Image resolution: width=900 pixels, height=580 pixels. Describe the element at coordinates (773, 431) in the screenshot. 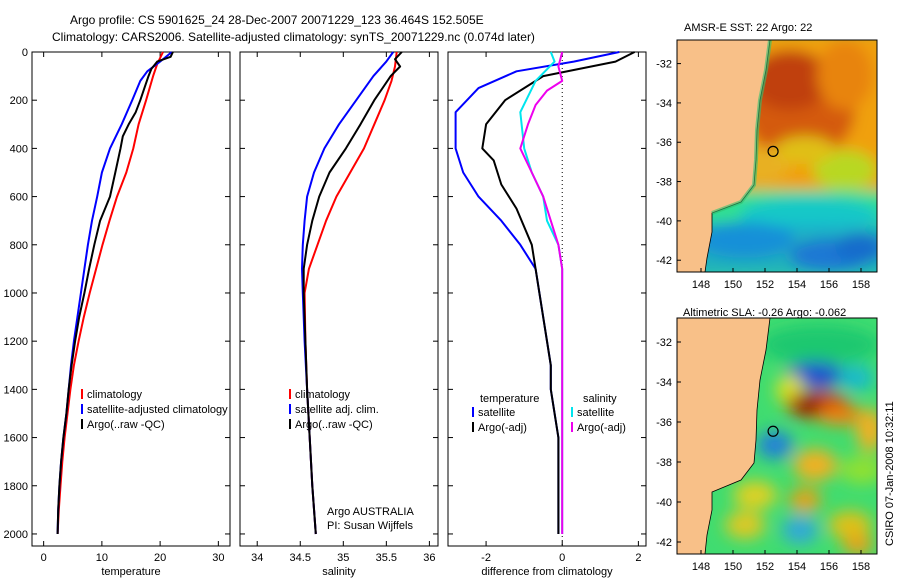

I see `sla-argo-marker` at that location.